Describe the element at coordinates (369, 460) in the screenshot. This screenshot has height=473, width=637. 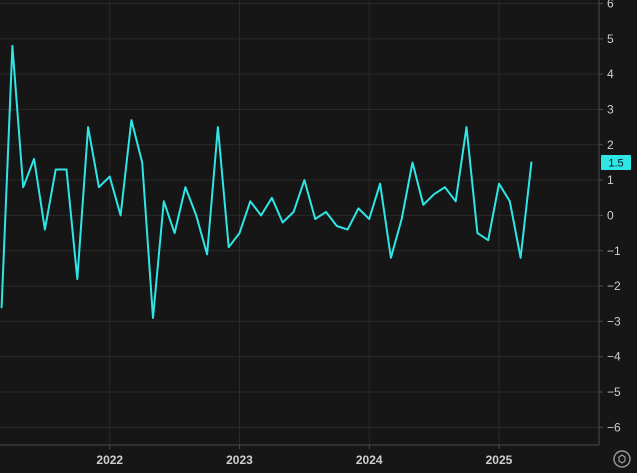
I see `x-tick-label: 2024` at that location.